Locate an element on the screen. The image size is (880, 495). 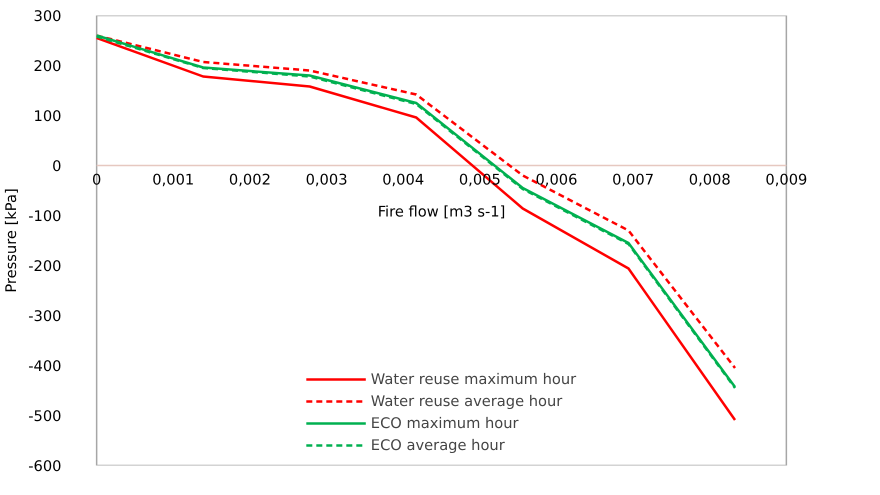
y-tick-label: -200 is located at coordinates (45, 266).